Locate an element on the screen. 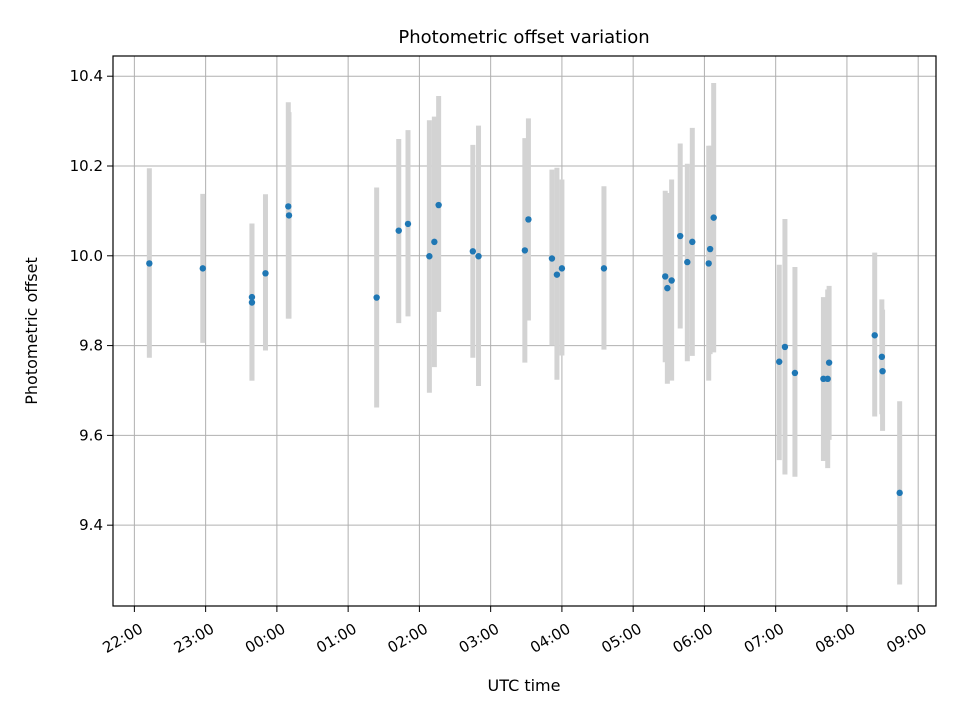  y-axis-ticks: 9.4 9.6 9.8 10.0 10.2 10.4 is located at coordinates (91, 300).